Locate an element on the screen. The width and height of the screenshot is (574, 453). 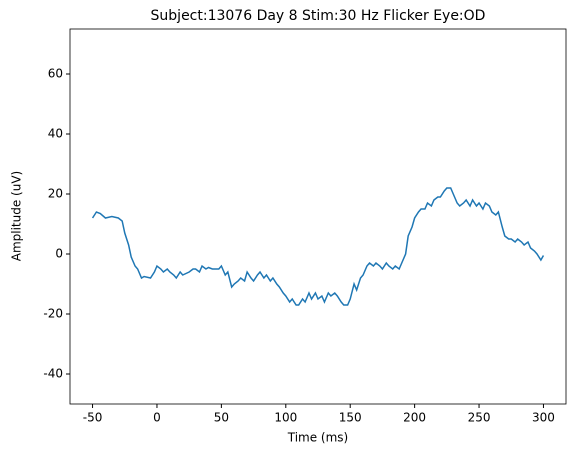
x-tick-label: 200 is located at coordinates (414, 418).